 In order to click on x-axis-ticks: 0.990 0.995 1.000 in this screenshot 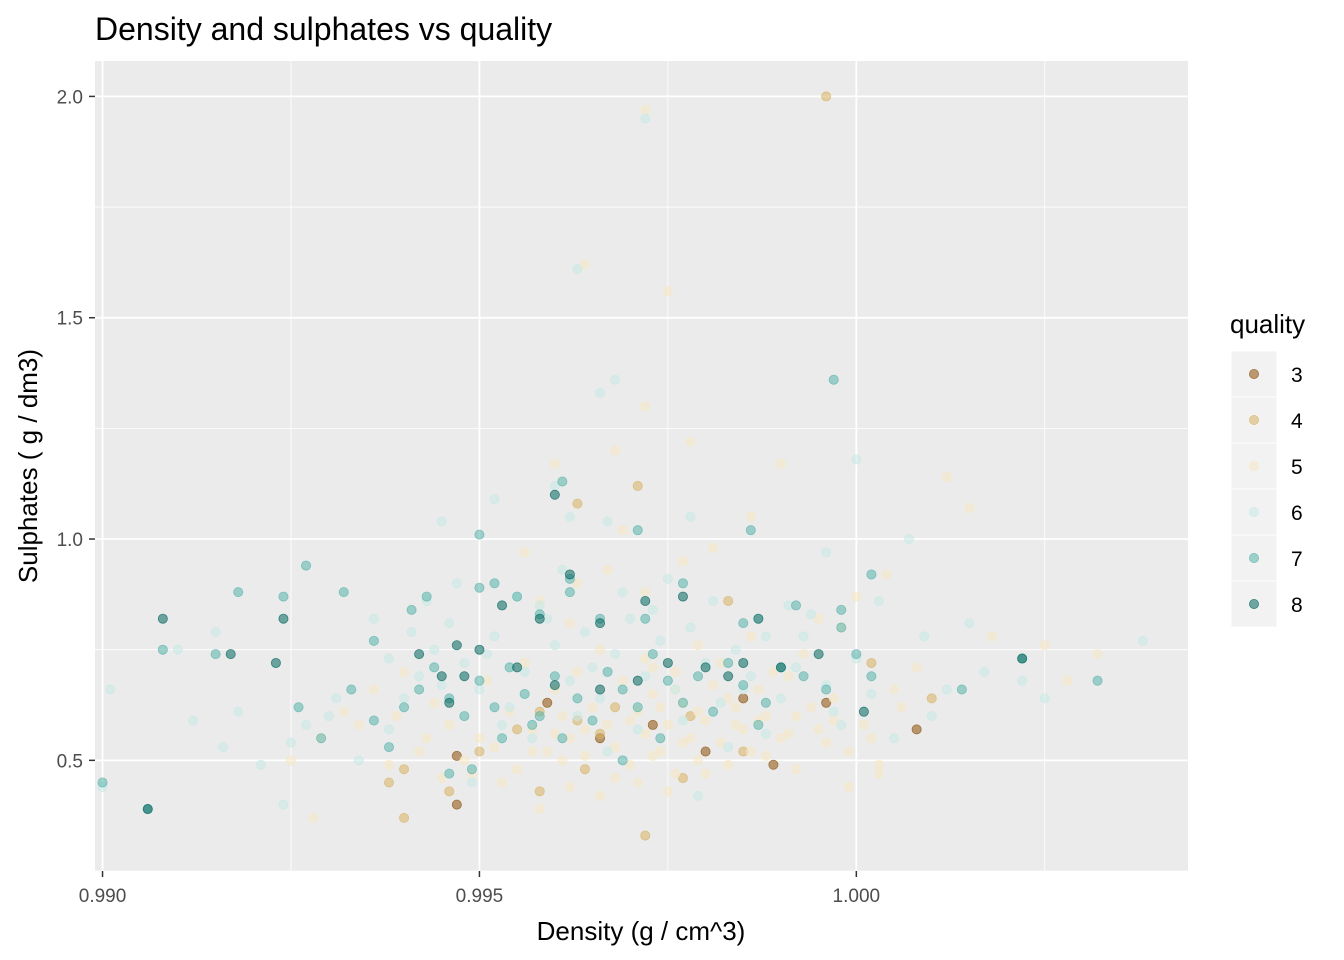, I will do `click(479, 889)`.